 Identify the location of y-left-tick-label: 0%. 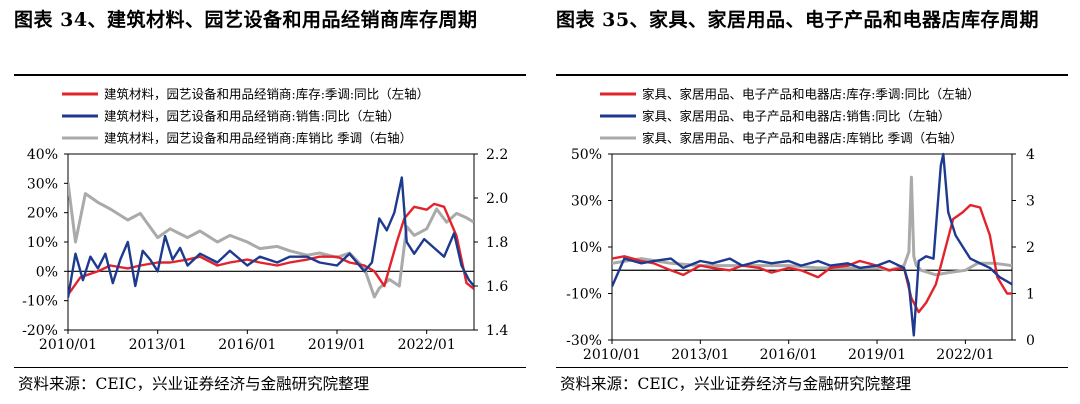
(47, 272).